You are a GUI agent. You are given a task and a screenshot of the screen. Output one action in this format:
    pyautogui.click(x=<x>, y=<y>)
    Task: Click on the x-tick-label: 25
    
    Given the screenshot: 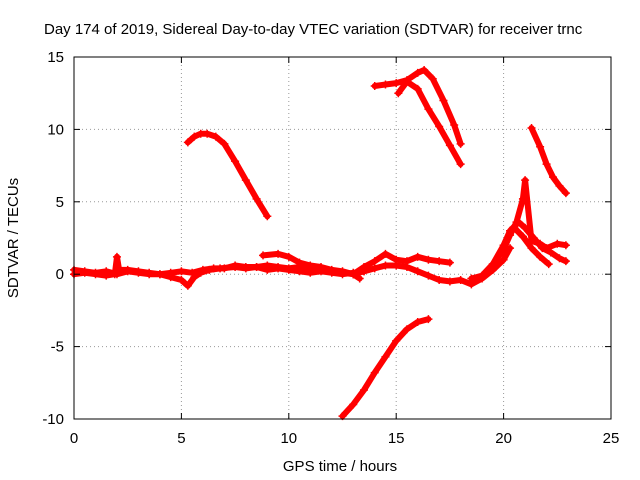 What is the action you would take?
    pyautogui.click(x=611, y=438)
    